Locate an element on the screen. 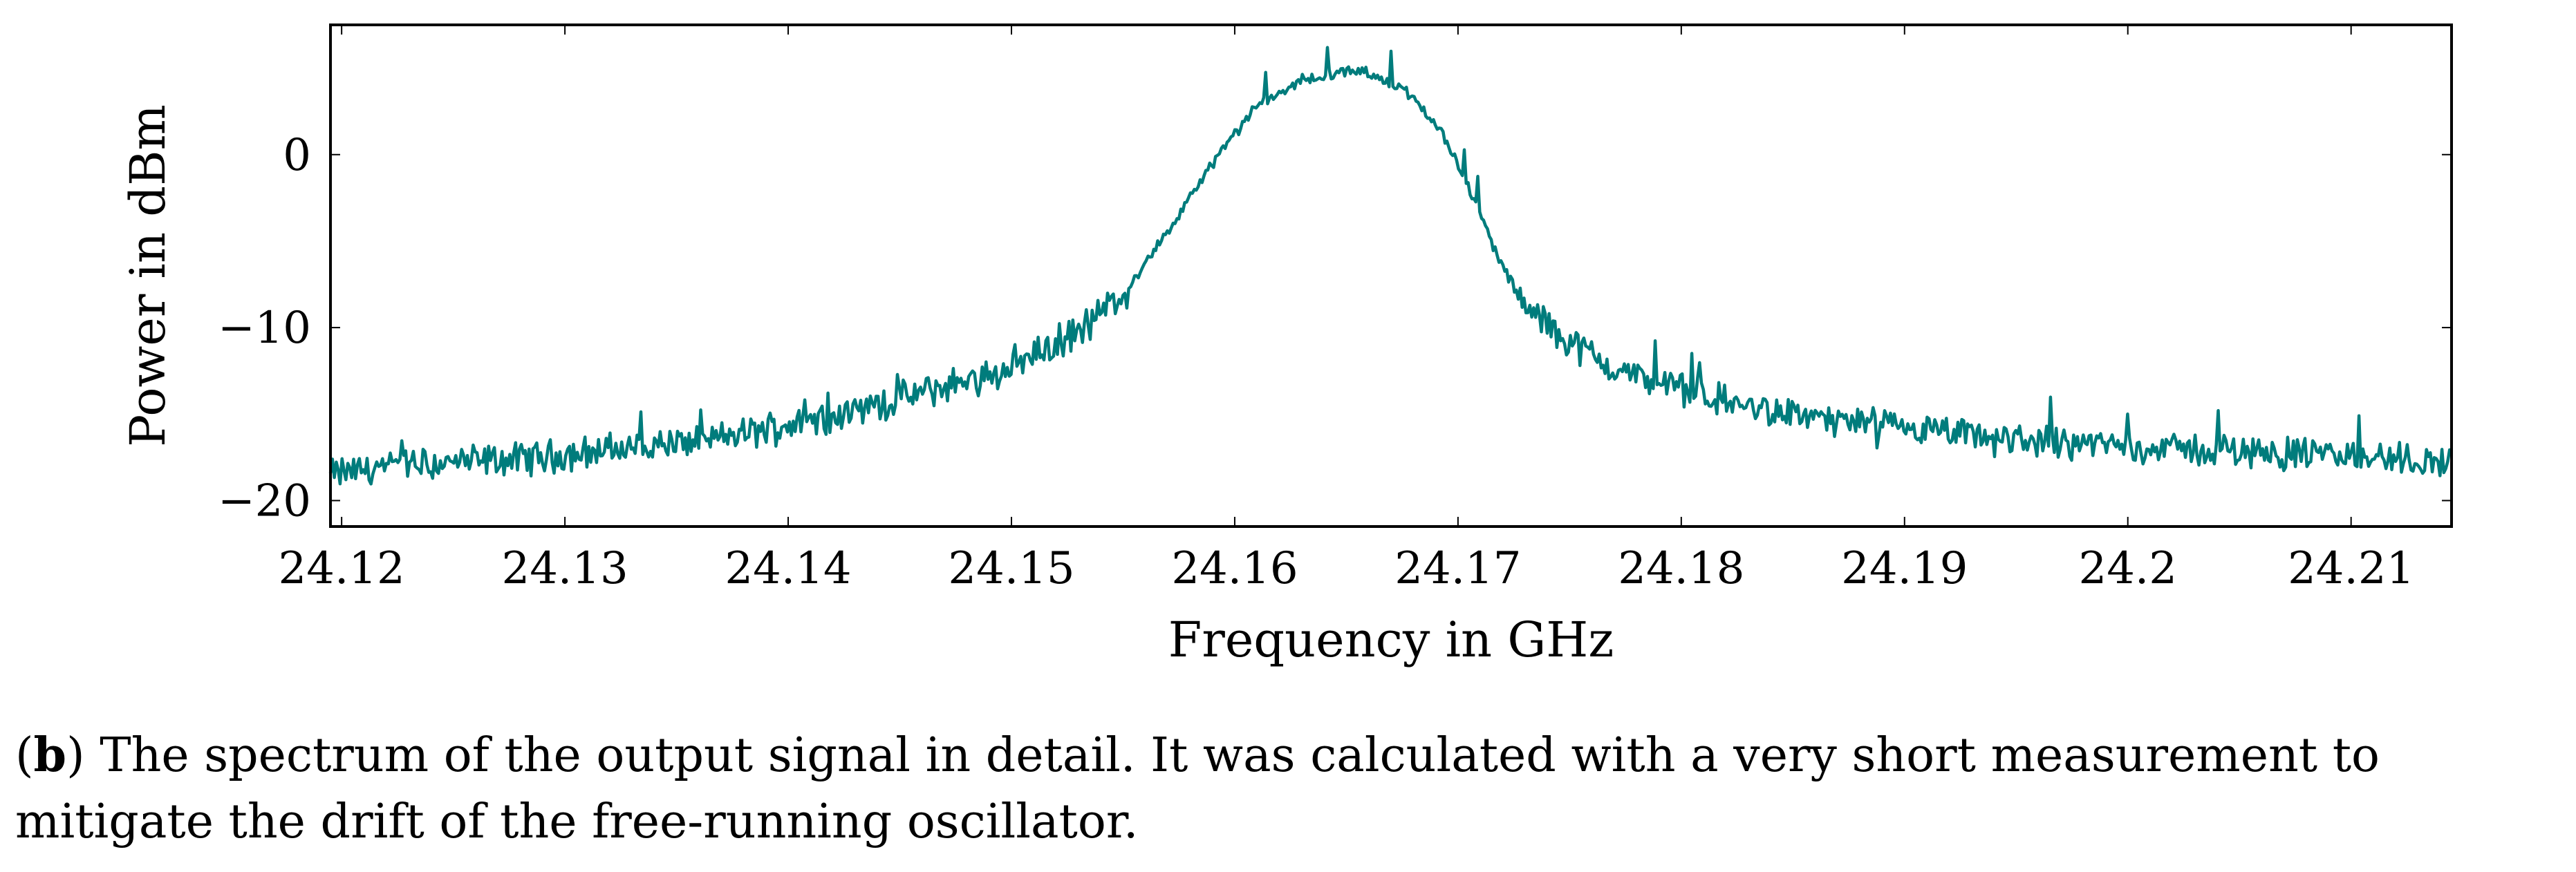 This screenshot has width=2576, height=872. y-tick-label: 0 is located at coordinates (297, 155).